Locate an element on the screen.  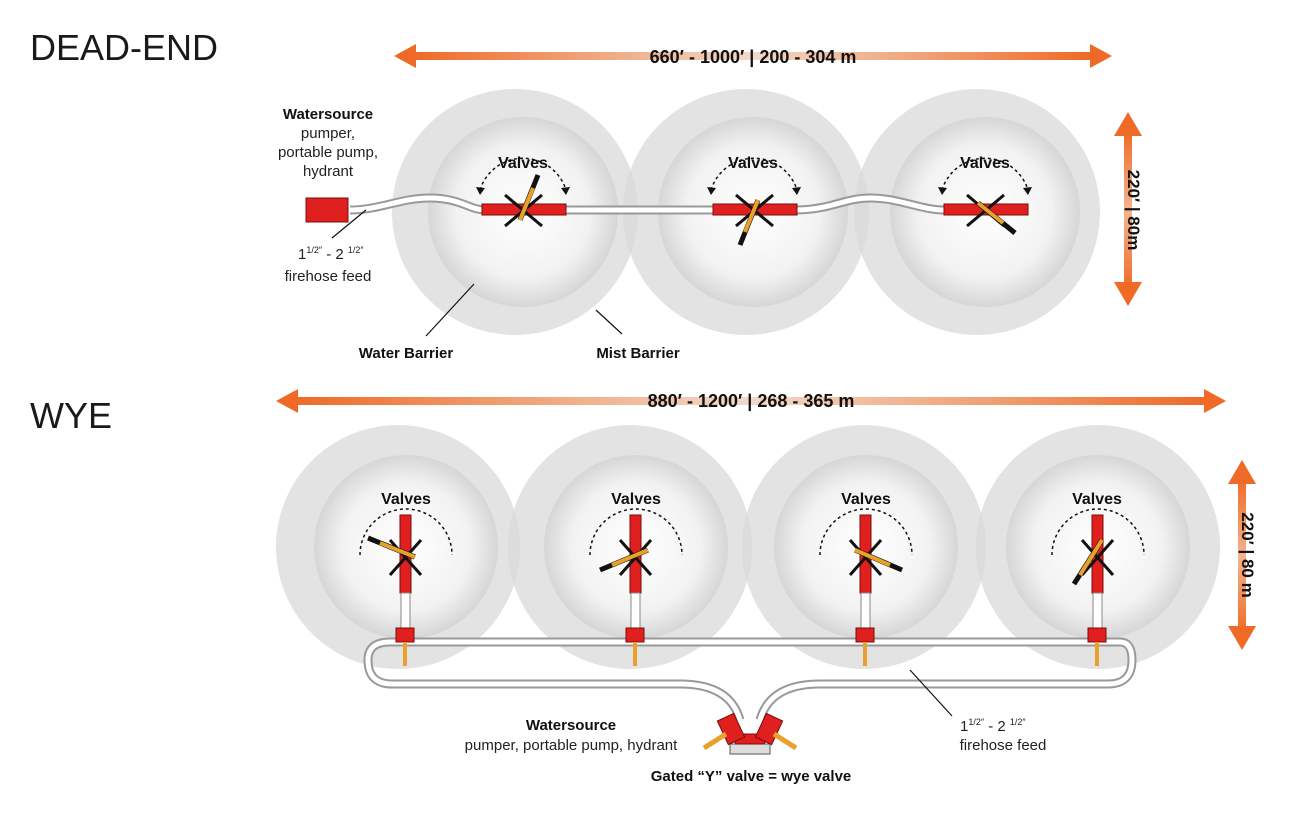
wye-title: WYE is located at coordinates (71, 415).